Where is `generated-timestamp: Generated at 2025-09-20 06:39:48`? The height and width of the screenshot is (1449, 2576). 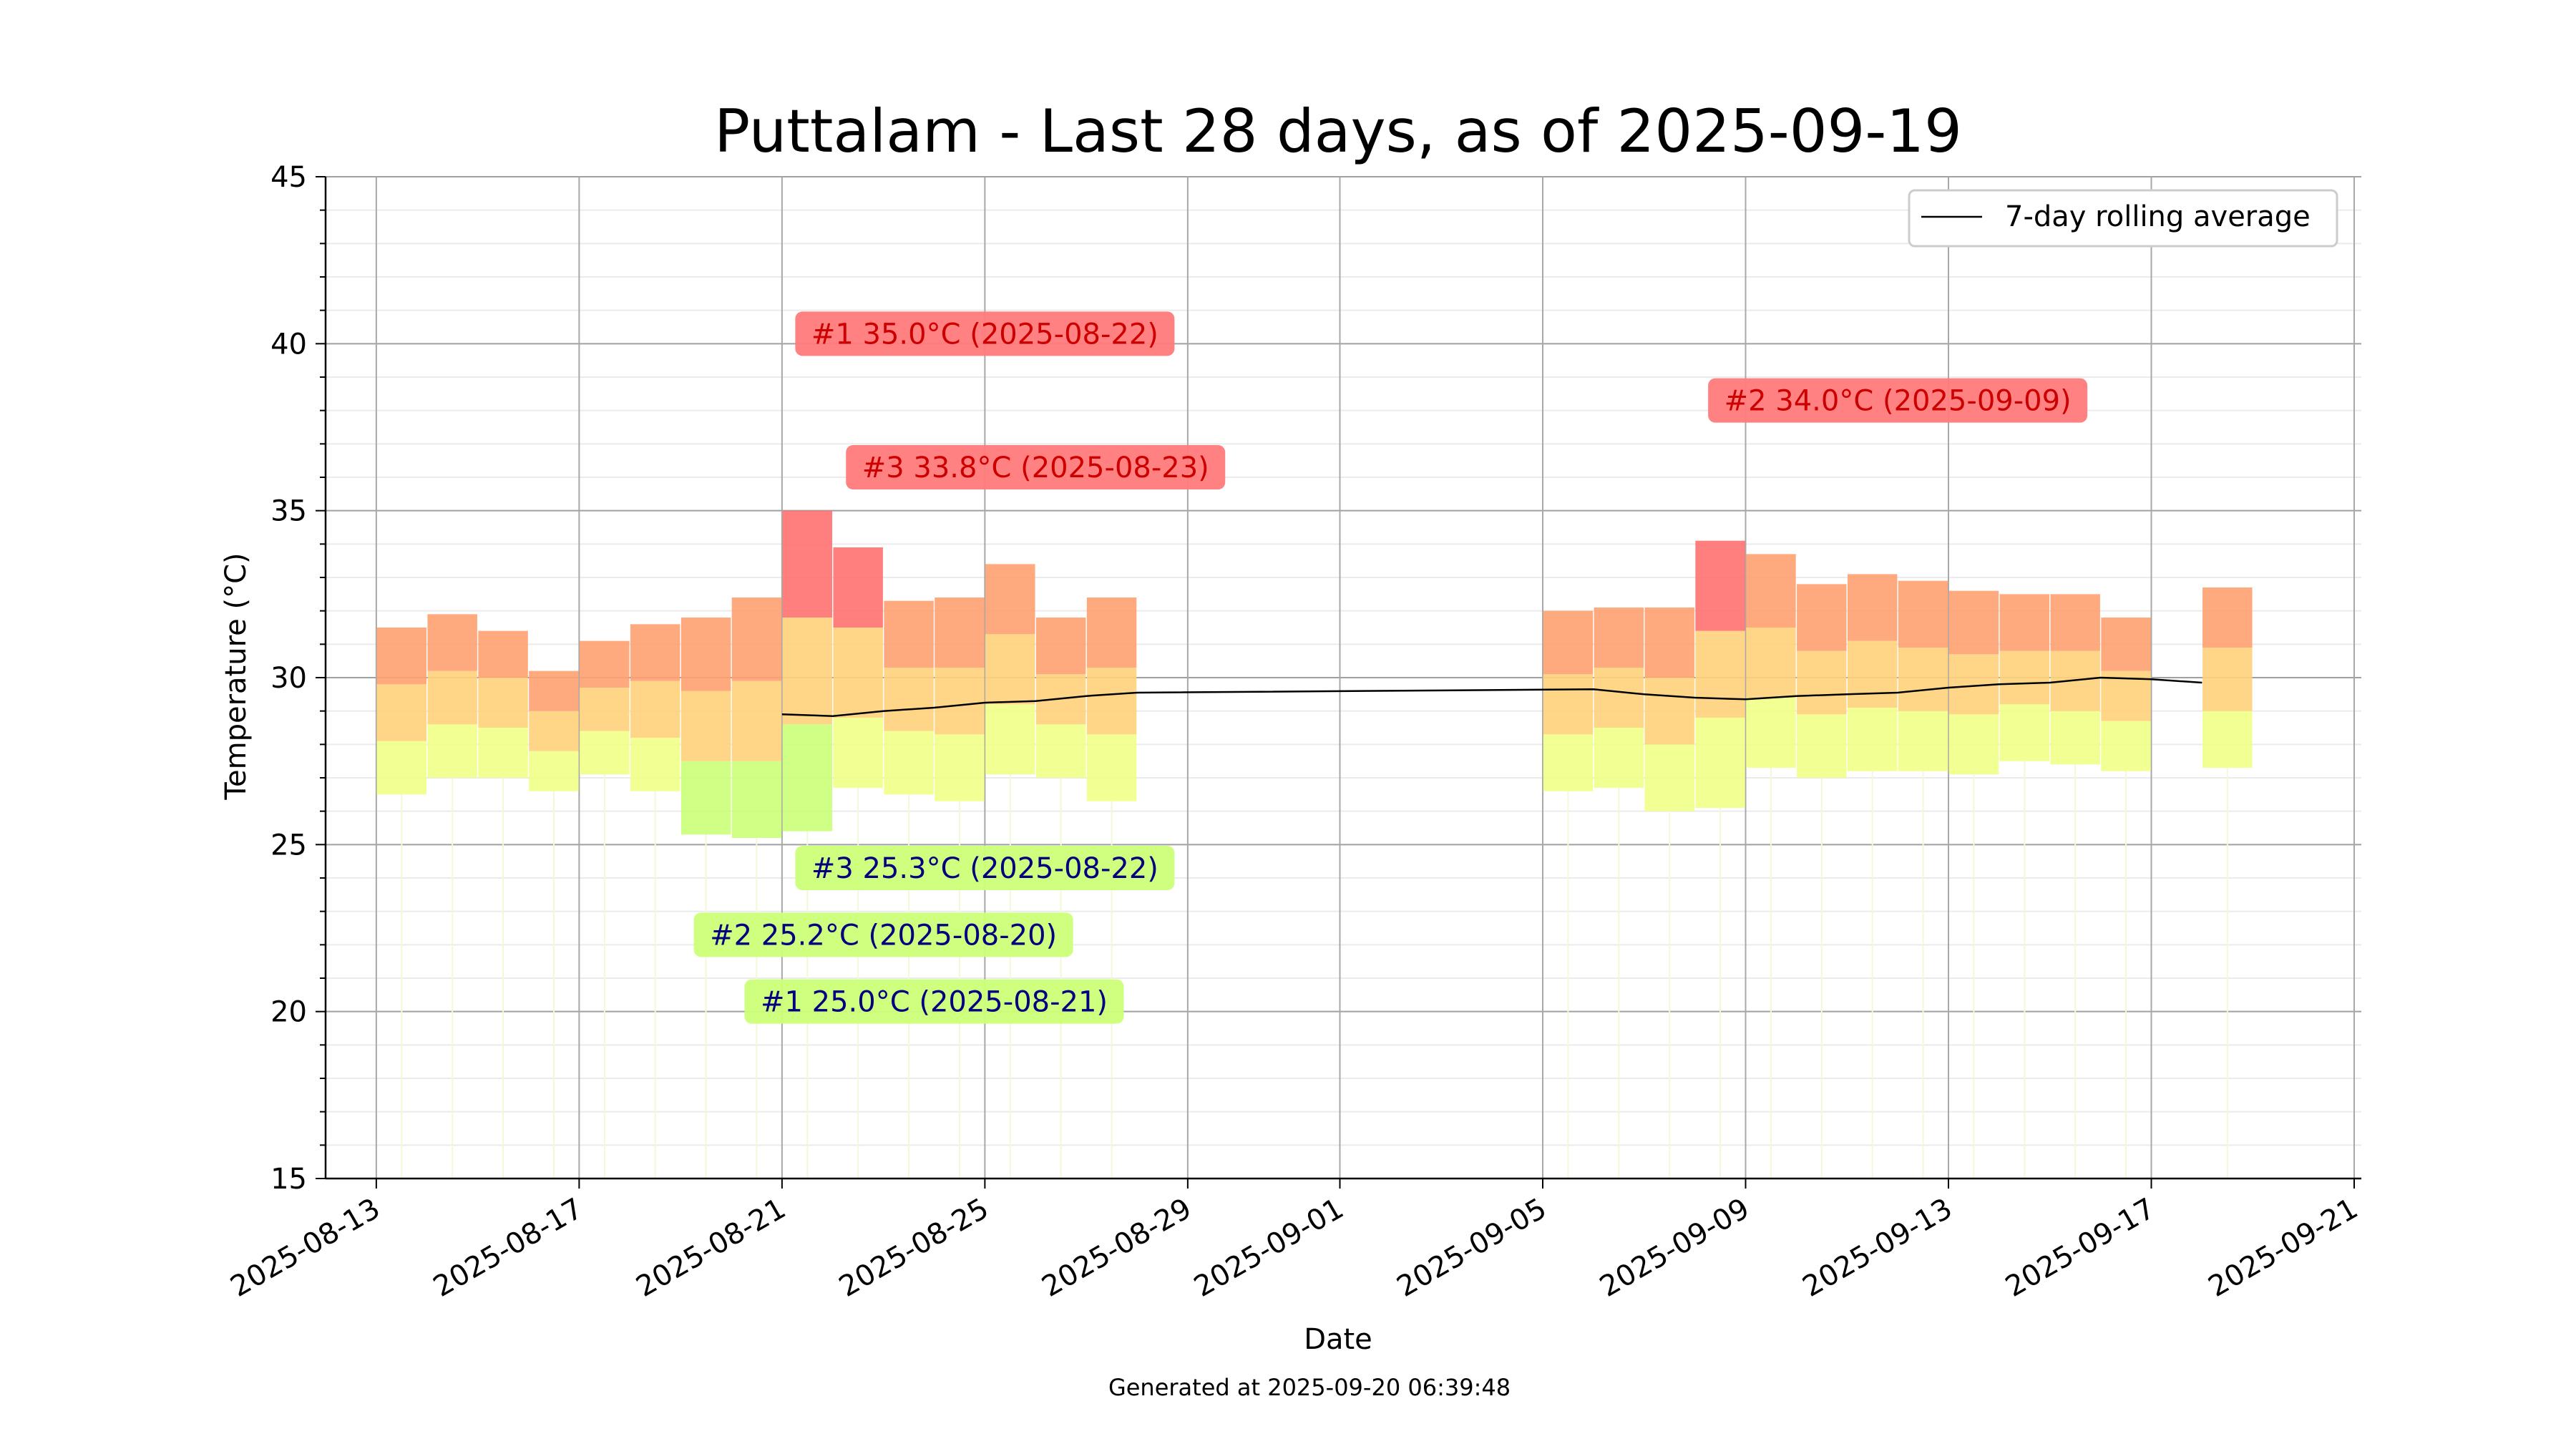 generated-timestamp: Generated at 2025-09-20 06:39:48 is located at coordinates (1309, 1387).